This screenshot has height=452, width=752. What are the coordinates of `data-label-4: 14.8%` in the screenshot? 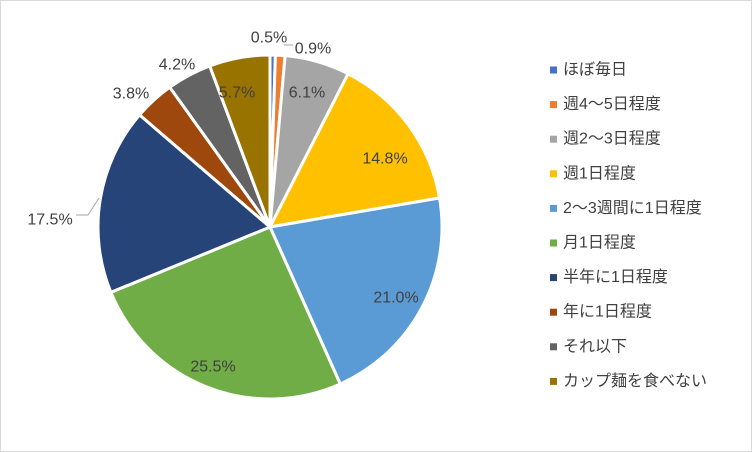 It's located at (384, 159).